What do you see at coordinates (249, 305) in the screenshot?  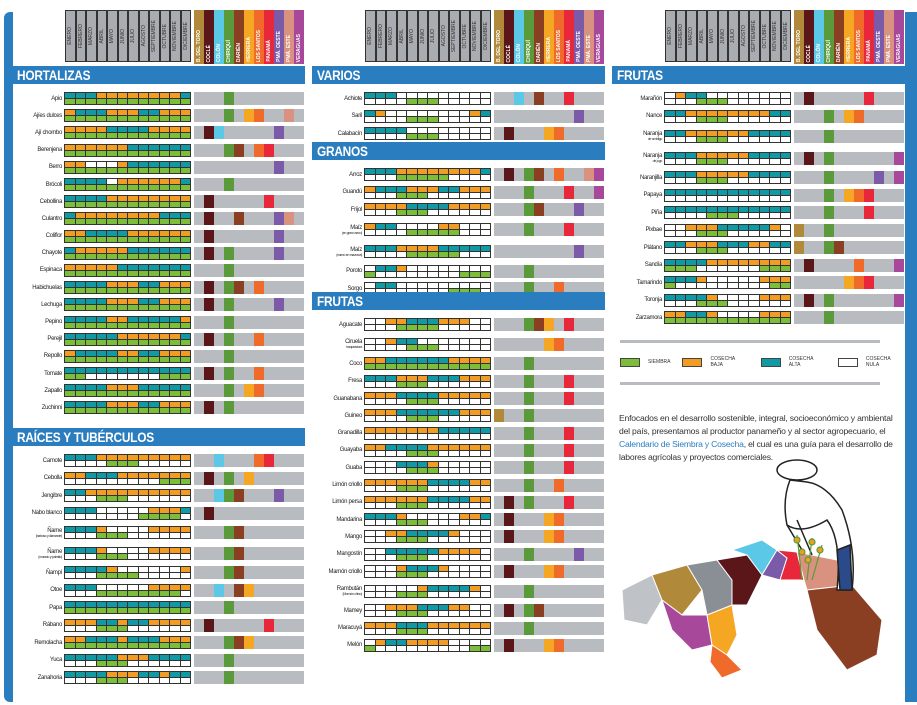 I see `province-bar` at bounding box center [249, 305].